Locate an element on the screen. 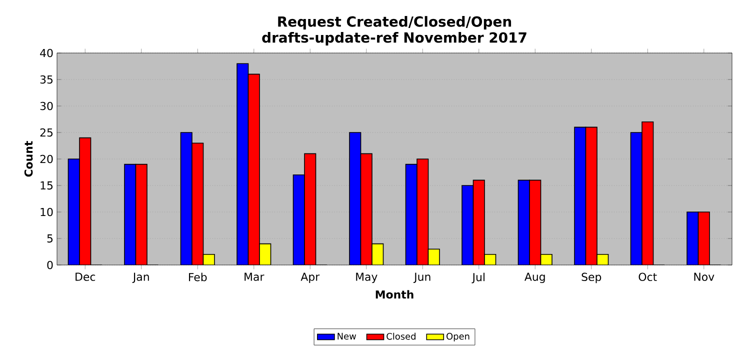 The image size is (741, 361). y-tick-label: 30 is located at coordinates (46, 106).